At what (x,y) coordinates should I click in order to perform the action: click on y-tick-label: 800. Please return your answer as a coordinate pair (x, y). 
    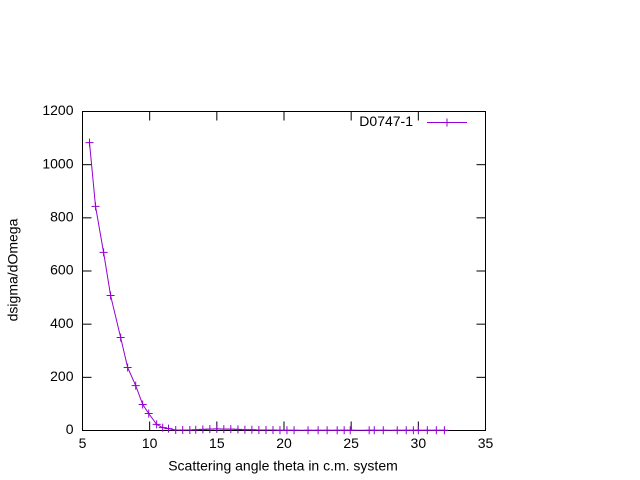
    Looking at the image, I should click on (62, 217).